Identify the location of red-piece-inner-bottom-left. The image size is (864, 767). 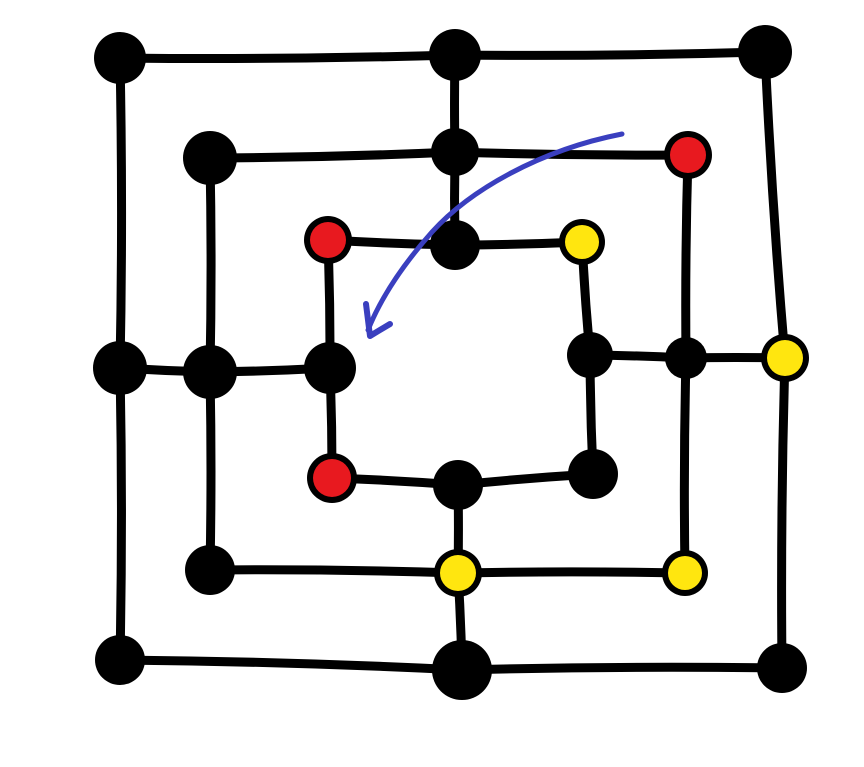
(332, 478).